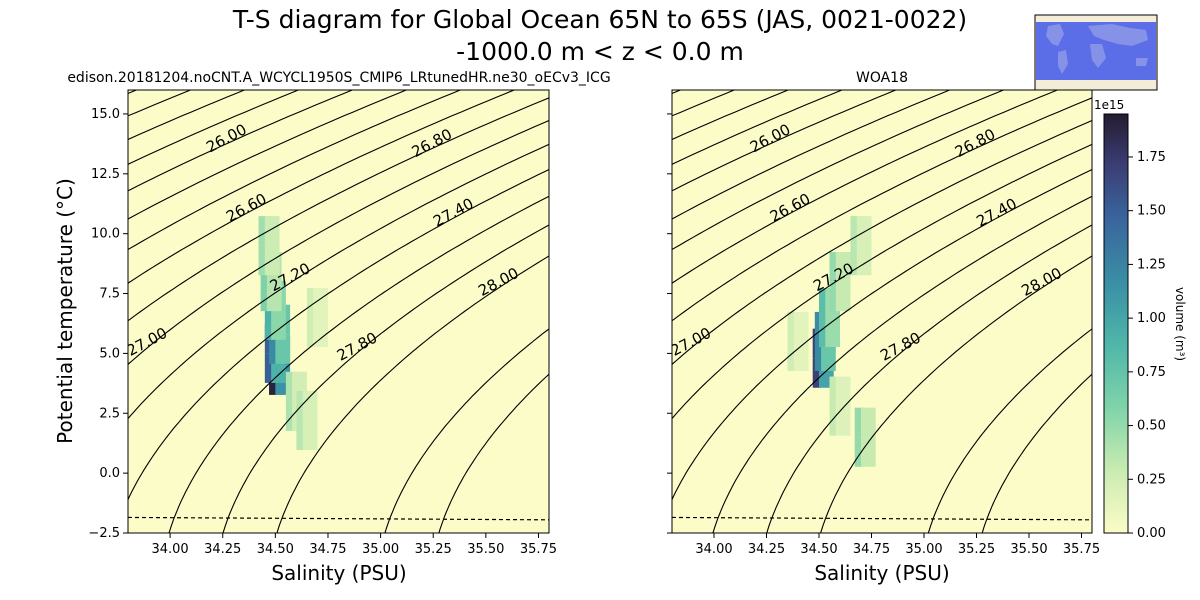  I want to click on x-tick-label: 34.25, so click(222, 549).